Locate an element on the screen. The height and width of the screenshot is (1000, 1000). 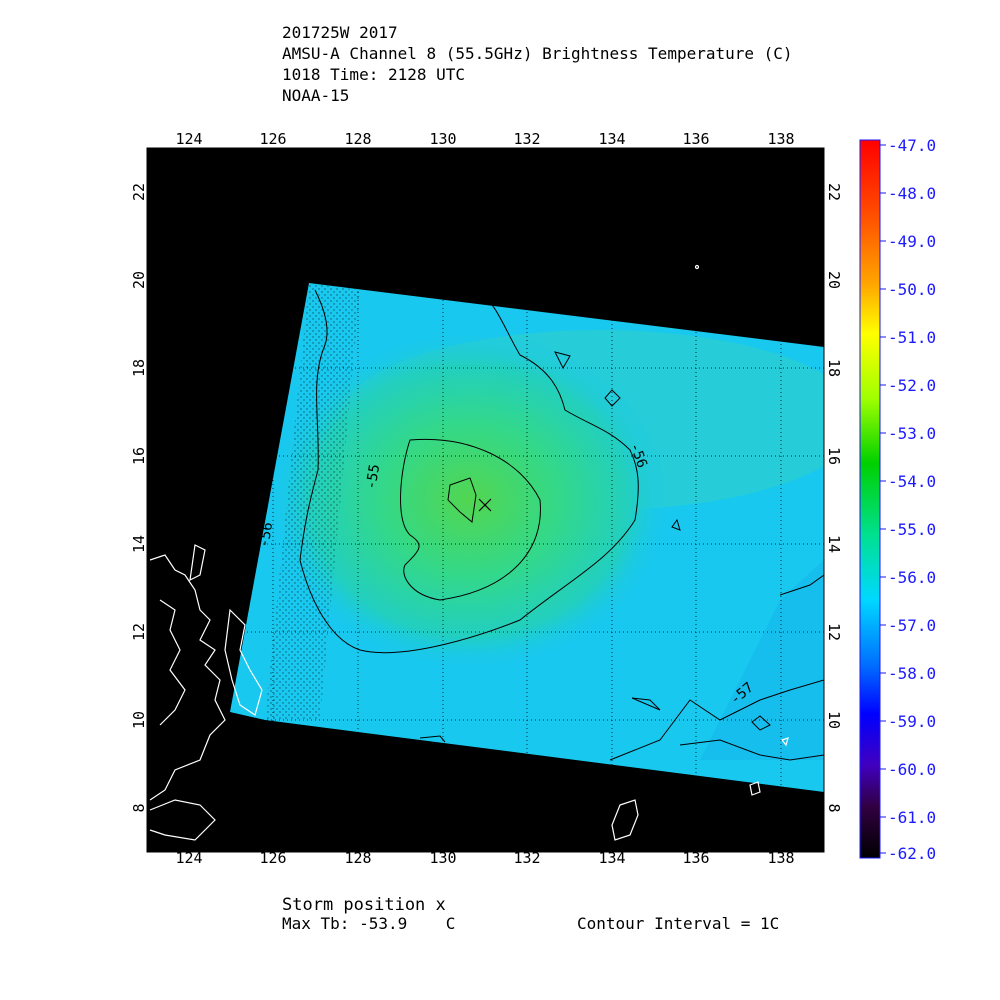
storm-id-year: 201725W 2017 is located at coordinates (340, 32).